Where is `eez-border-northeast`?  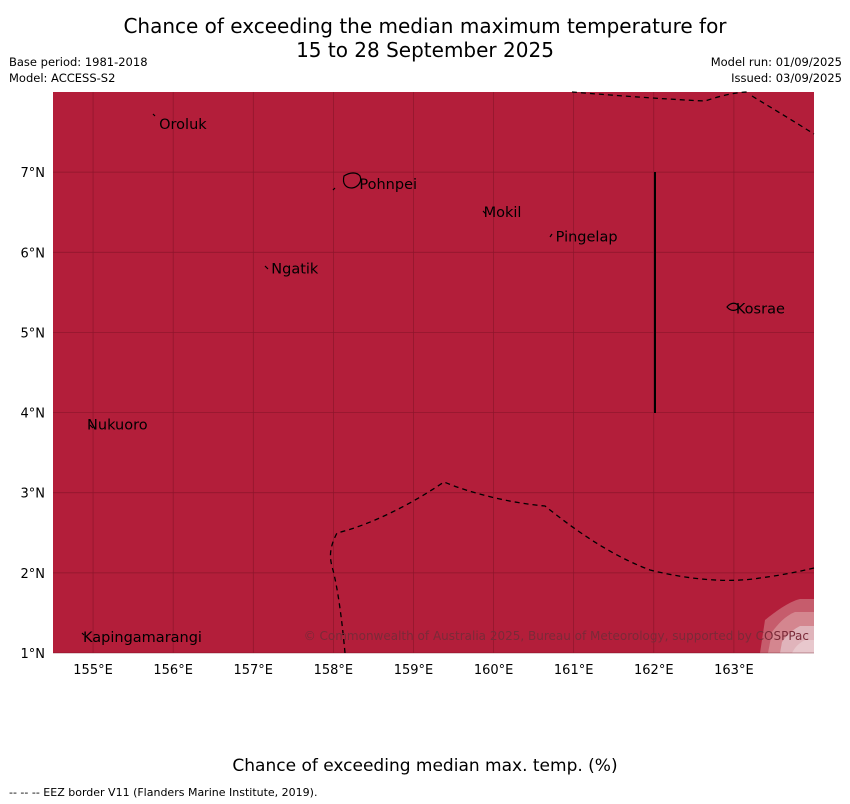
eez-border-northeast is located at coordinates (783, 115).